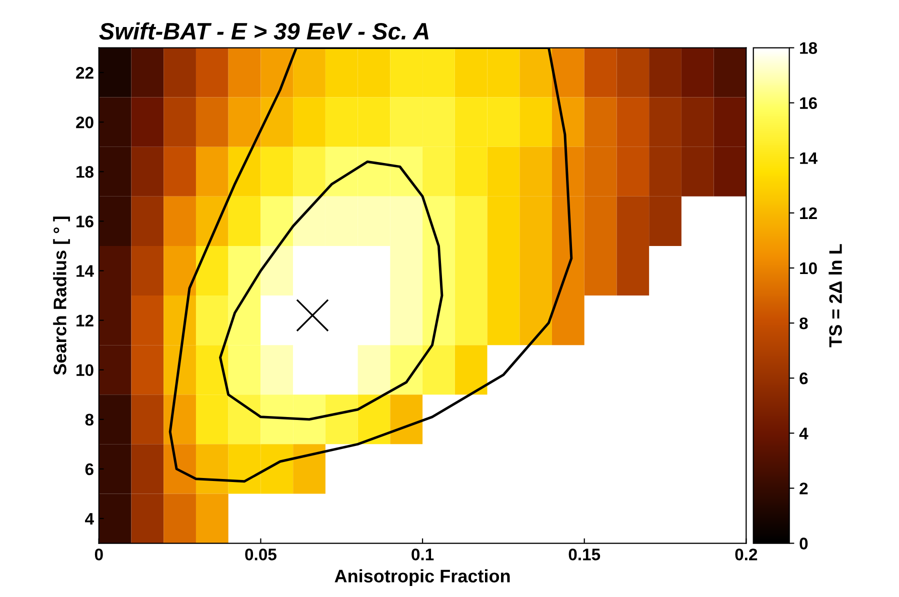  I want to click on color-bar-label: 14, so click(809, 158).